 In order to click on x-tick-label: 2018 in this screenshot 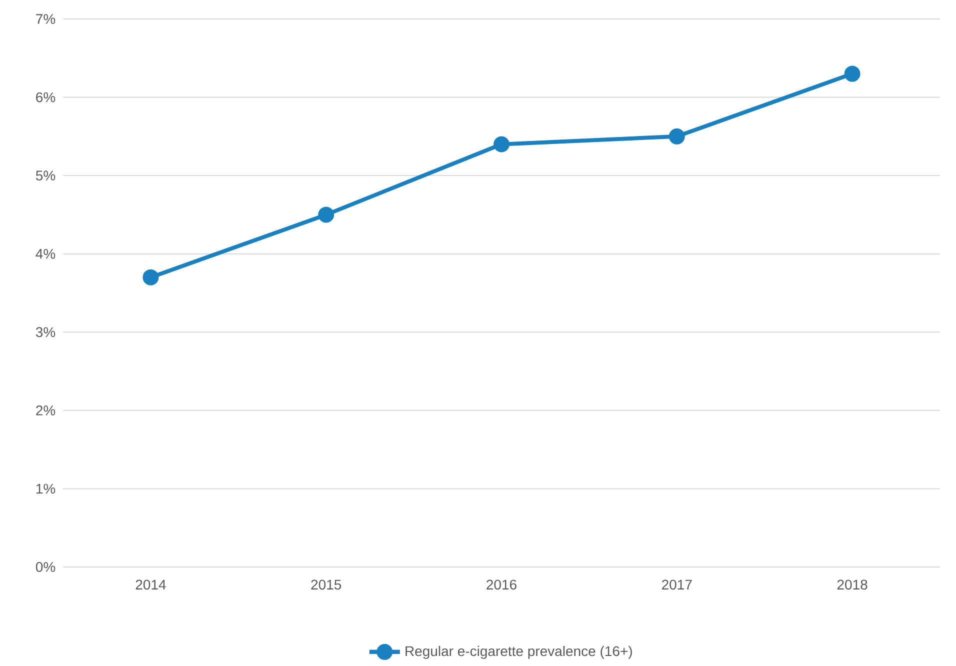, I will do `click(852, 585)`.